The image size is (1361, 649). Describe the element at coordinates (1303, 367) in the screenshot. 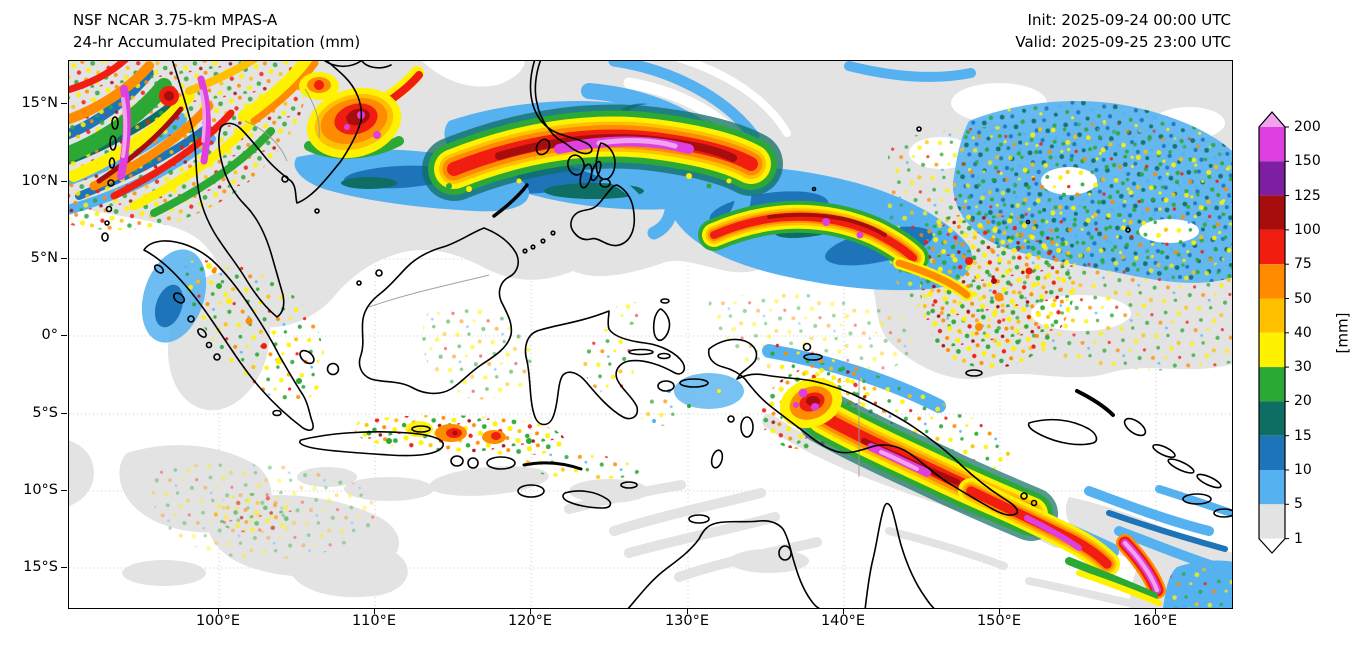

I see `colorbar-tick-label: 30` at that location.